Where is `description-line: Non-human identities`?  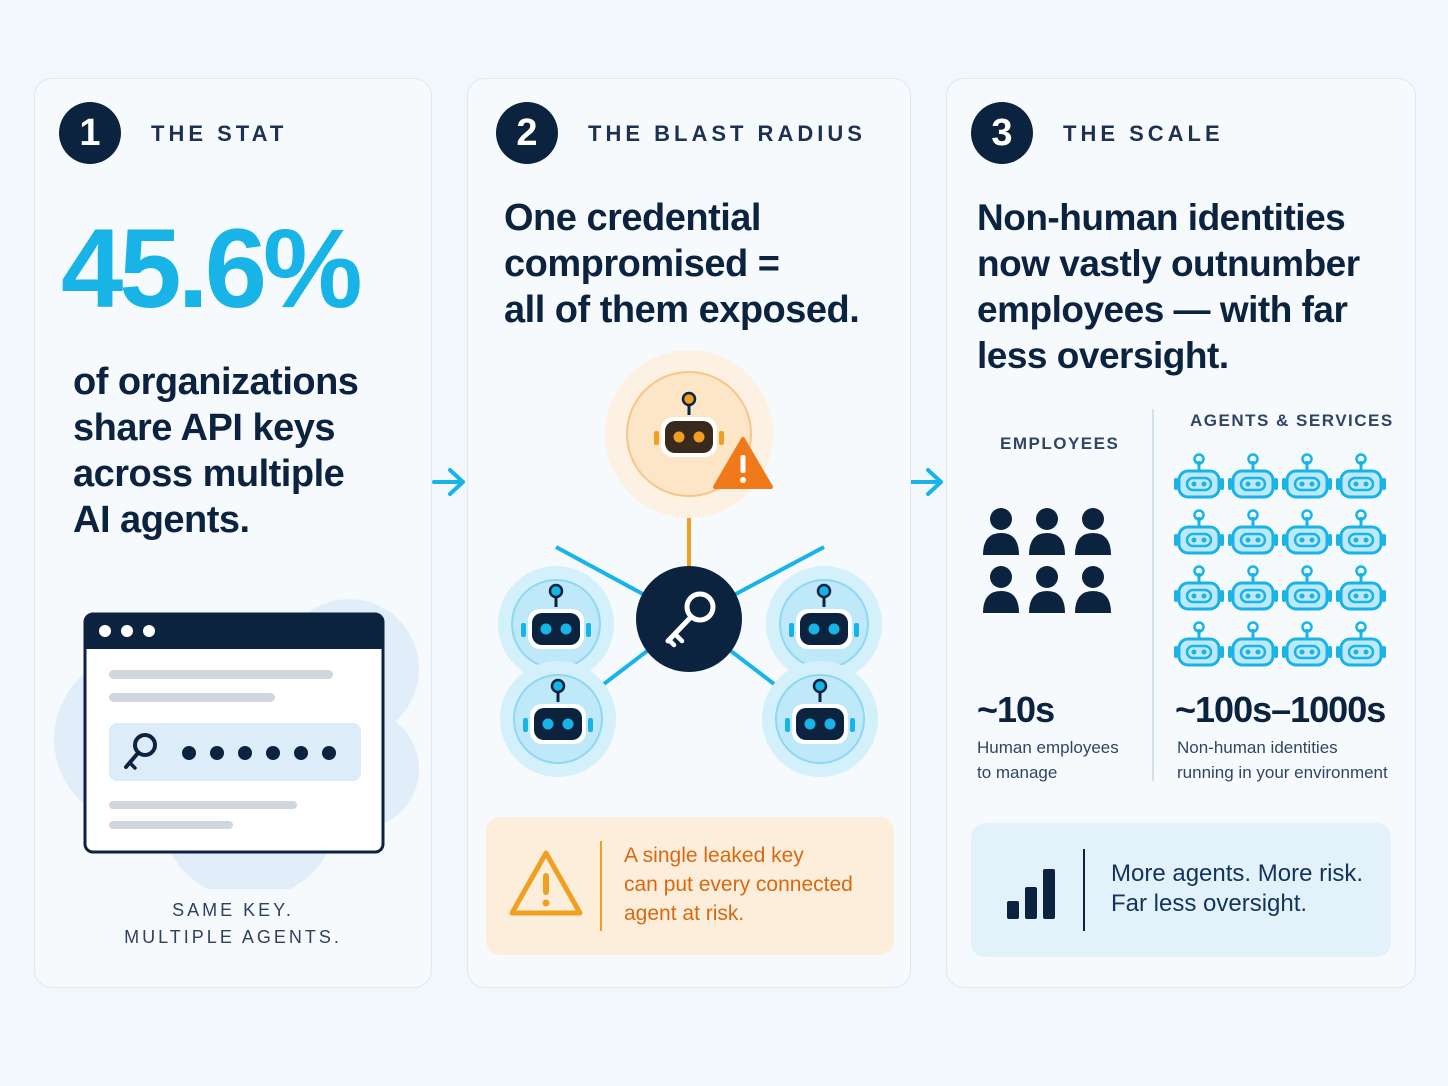
description-line: Non-human identities is located at coordinates (1257, 747).